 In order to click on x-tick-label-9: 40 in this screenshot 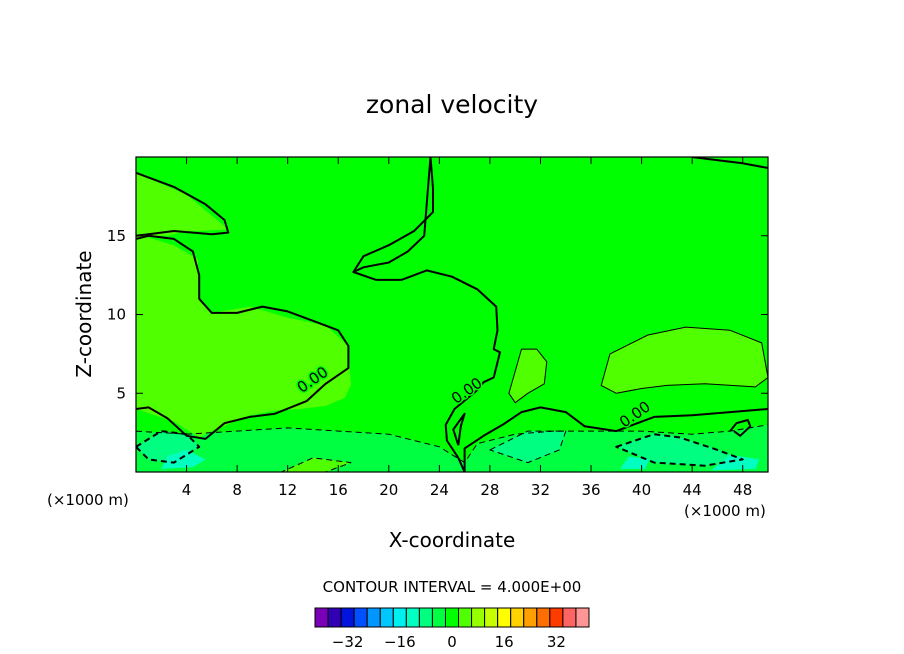, I will do `click(641, 490)`.